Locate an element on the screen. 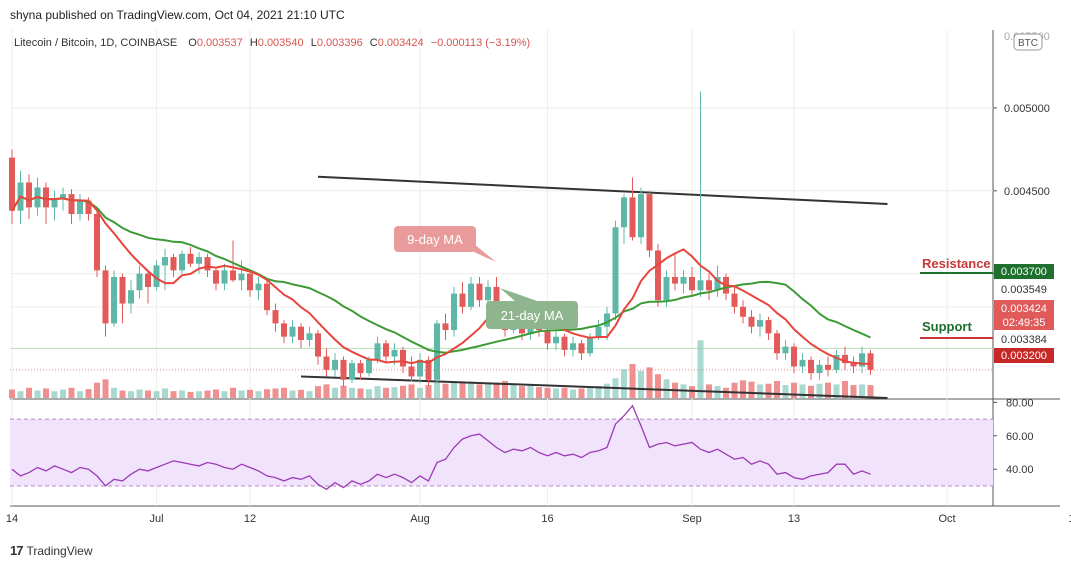 The width and height of the screenshot is (1071, 568). tradingview-logo: 17 TradingView is located at coordinates (51, 550).